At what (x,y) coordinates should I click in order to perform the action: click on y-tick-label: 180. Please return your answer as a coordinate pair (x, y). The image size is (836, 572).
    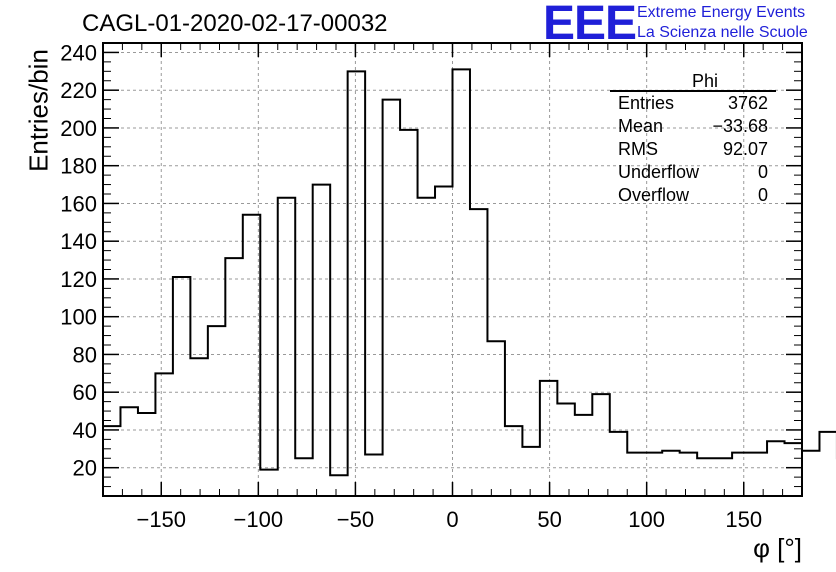
    Looking at the image, I should click on (78, 166).